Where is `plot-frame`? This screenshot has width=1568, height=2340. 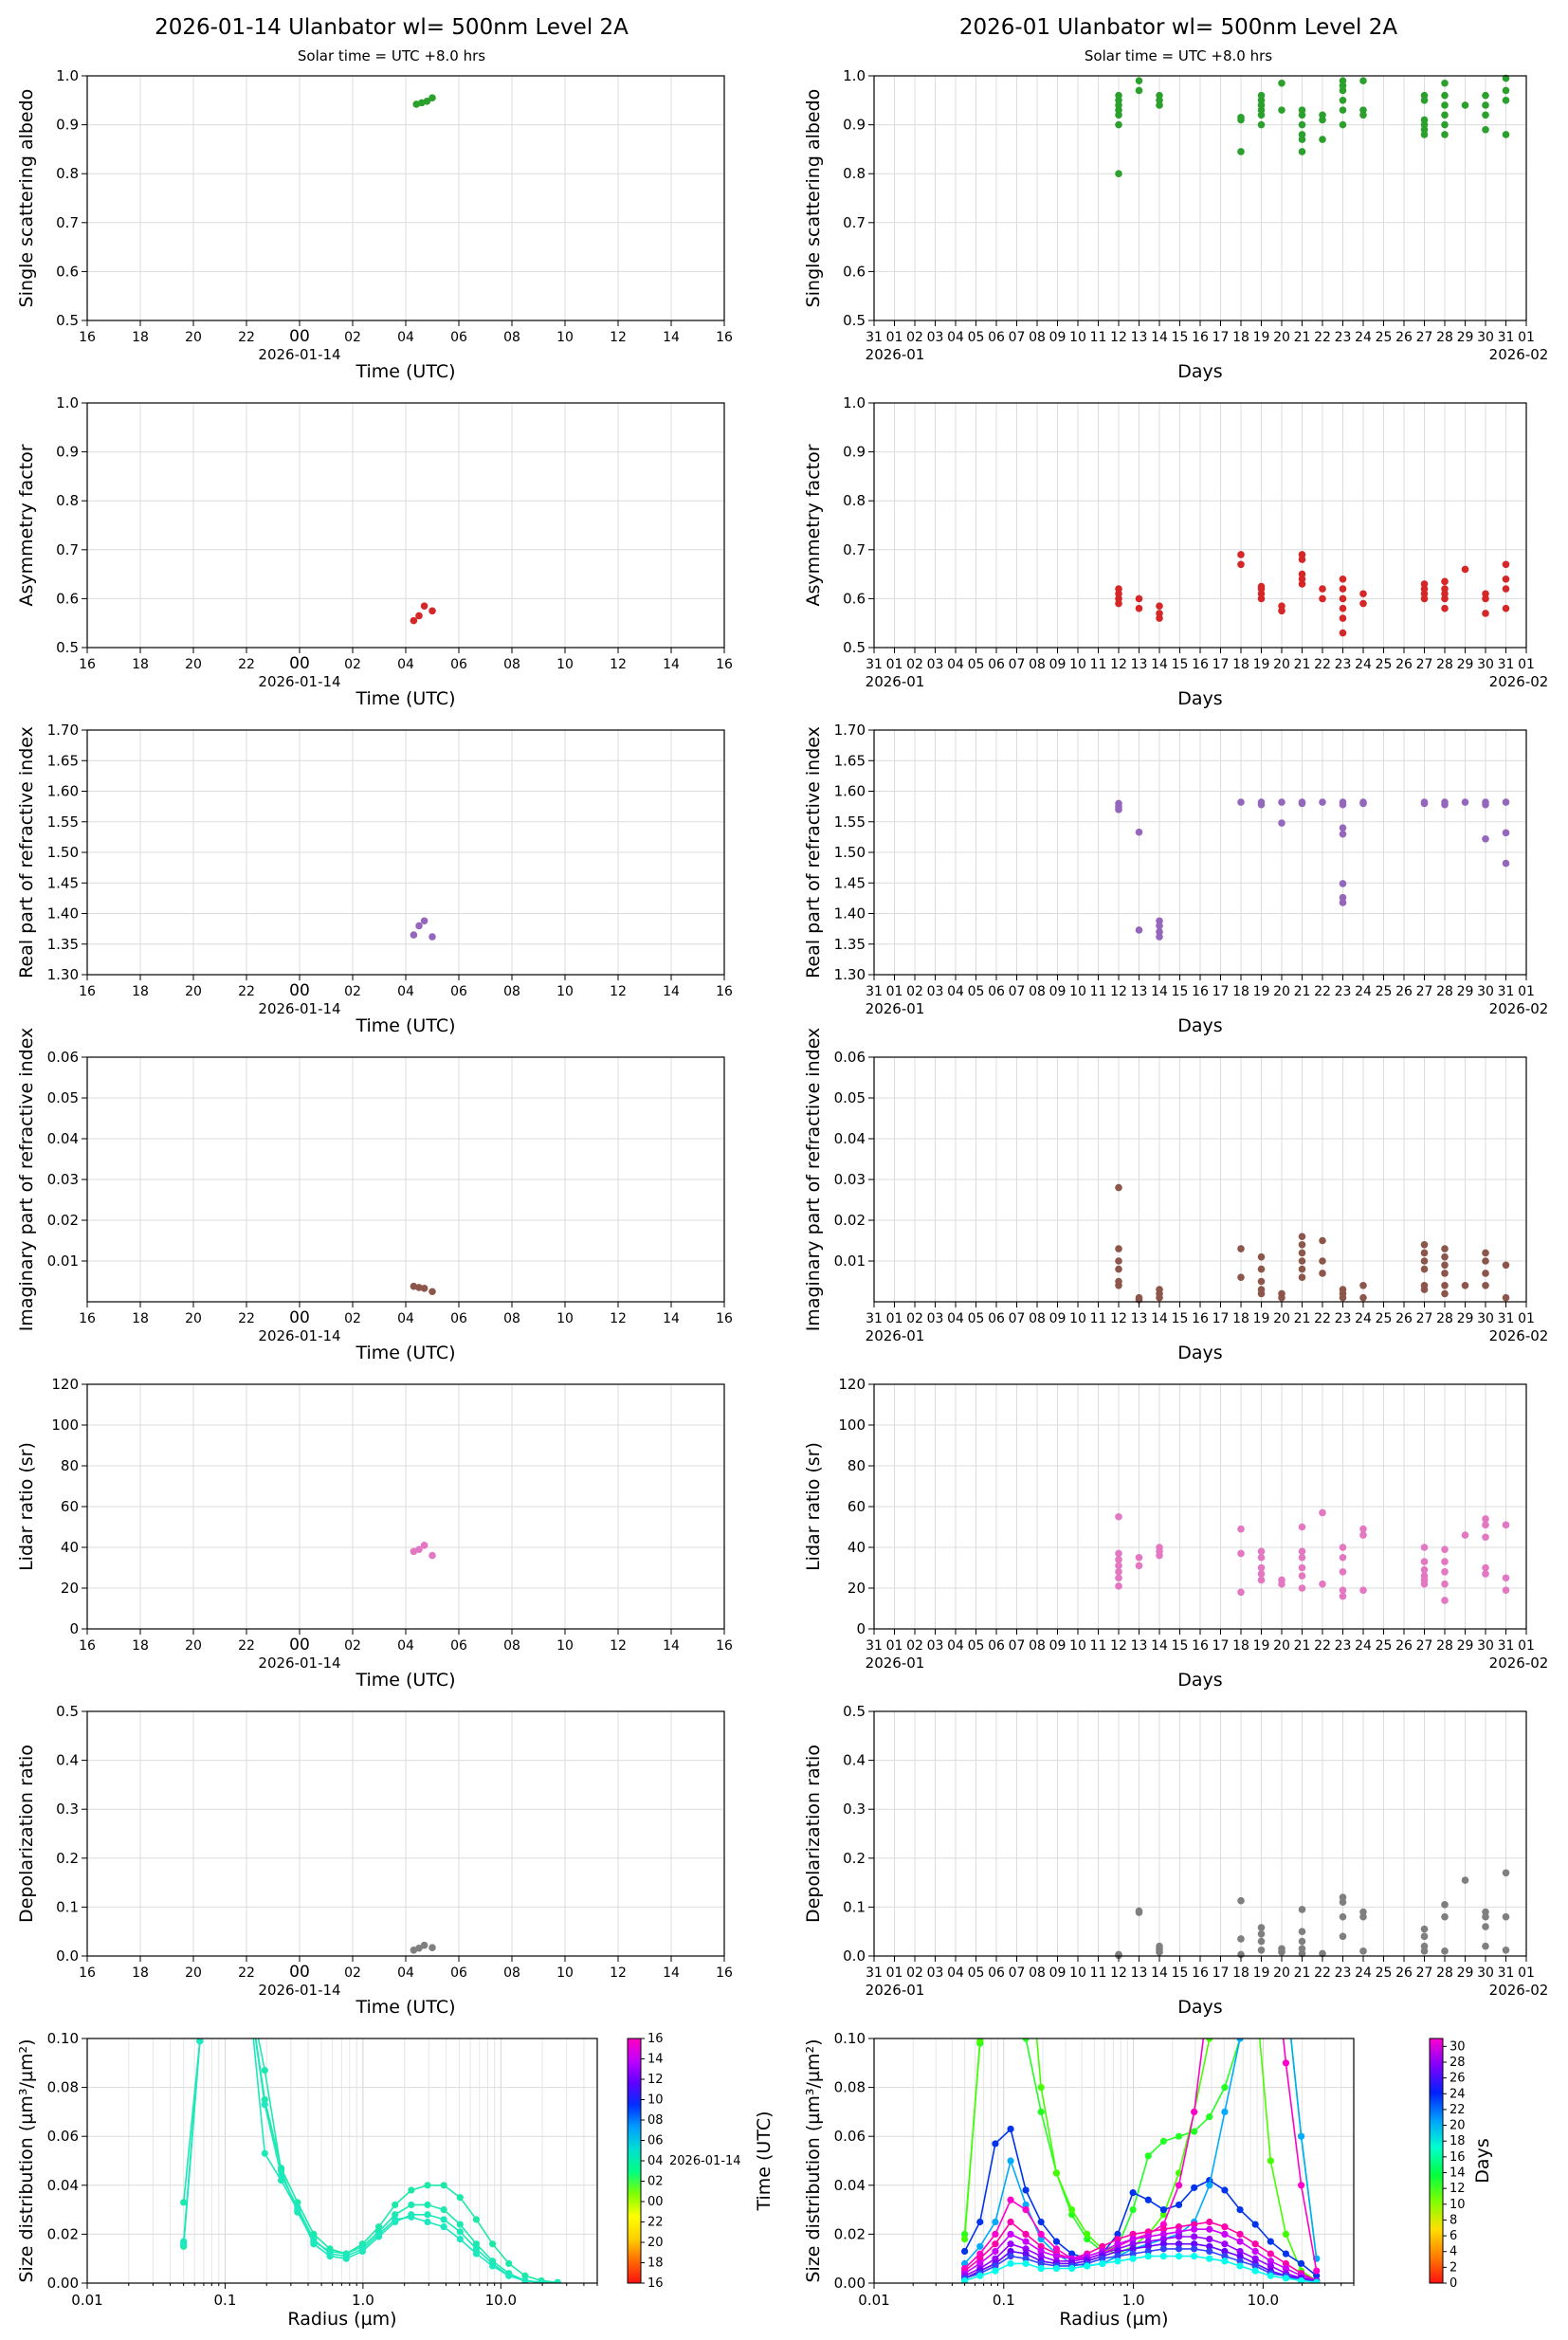
plot-frame is located at coordinates (342, 2161).